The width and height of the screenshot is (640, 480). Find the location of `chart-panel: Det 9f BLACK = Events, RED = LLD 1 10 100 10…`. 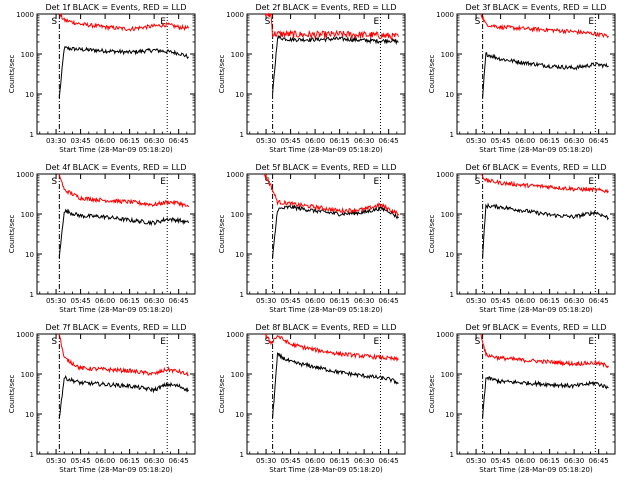

chart-panel: Det 9f BLACK = Events, RED = LLD 1 10 100 10… is located at coordinates (522, 398).